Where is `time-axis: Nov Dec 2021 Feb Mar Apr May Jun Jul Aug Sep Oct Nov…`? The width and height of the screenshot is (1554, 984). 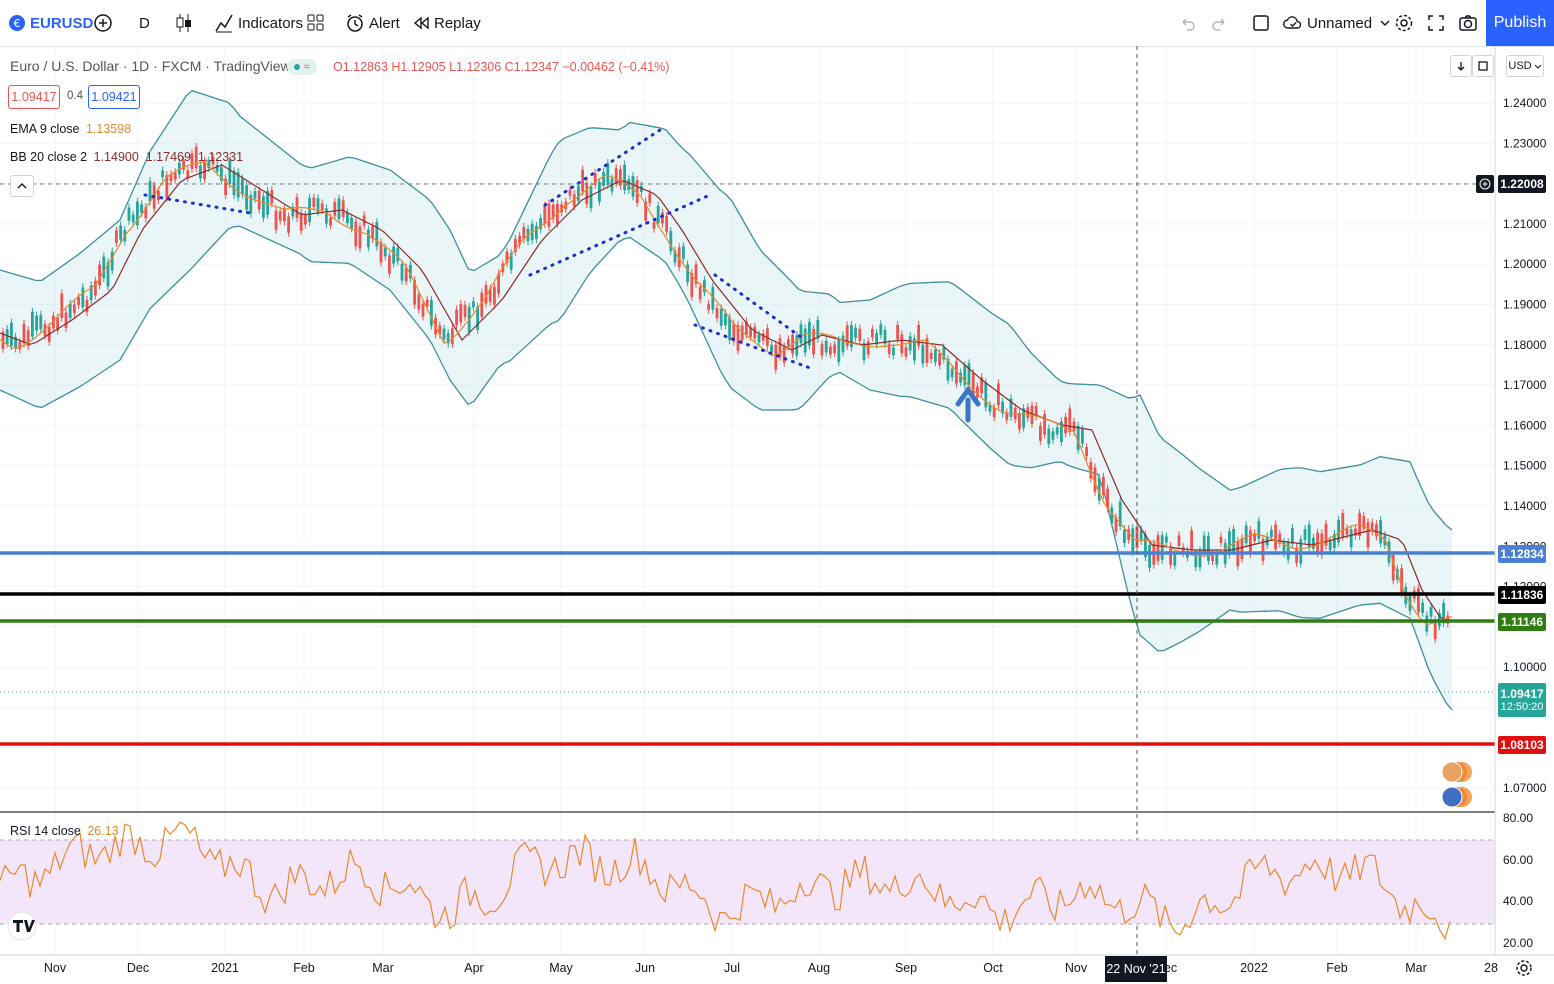
time-axis: Nov Dec 2021 Feb Mar Apr May Jun Jul Aug Sep Oct Nov… is located at coordinates (771, 968).